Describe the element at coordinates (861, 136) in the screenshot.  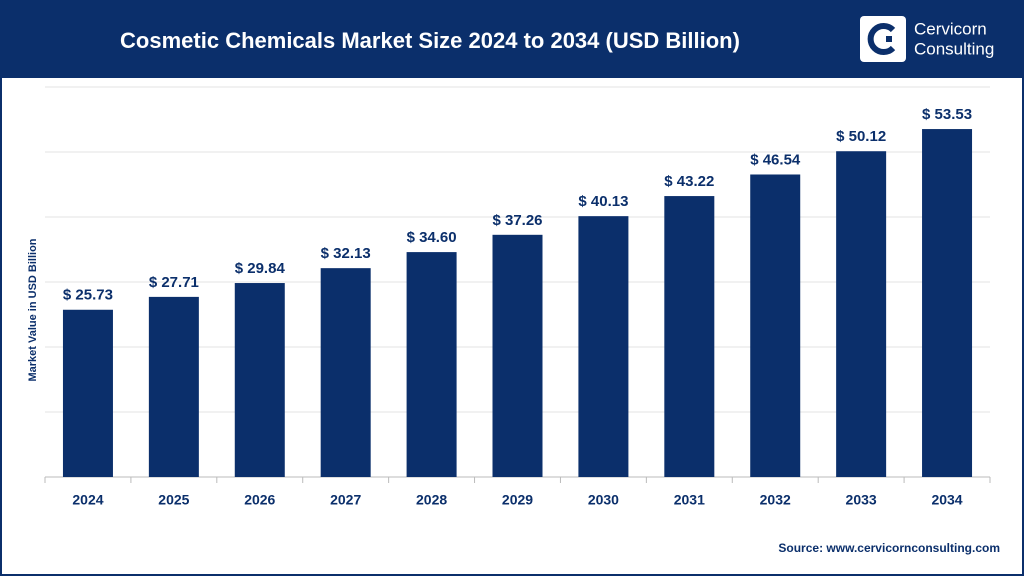
I see `value-label: $ 50.12` at that location.